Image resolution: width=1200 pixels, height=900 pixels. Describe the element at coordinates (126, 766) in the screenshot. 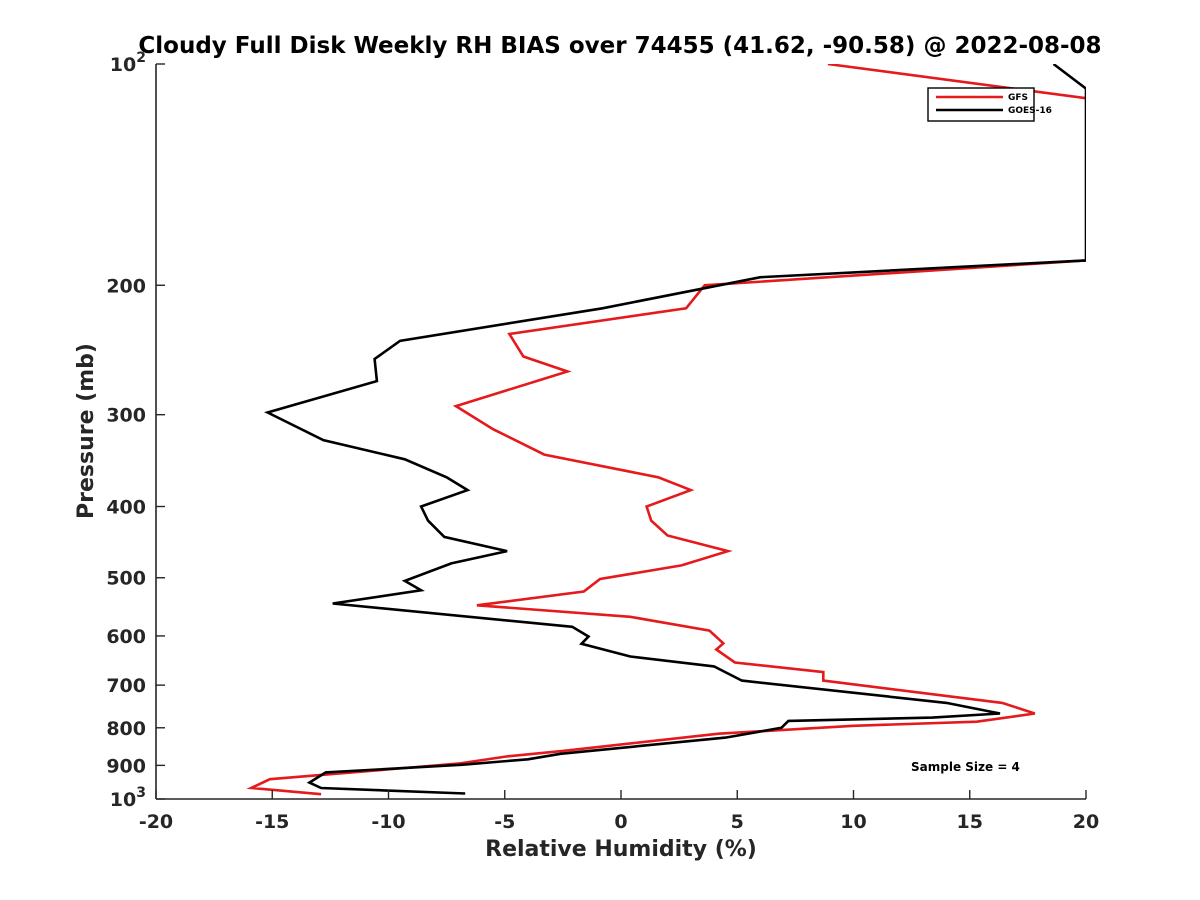

I see `y-tick-label: 900` at that location.